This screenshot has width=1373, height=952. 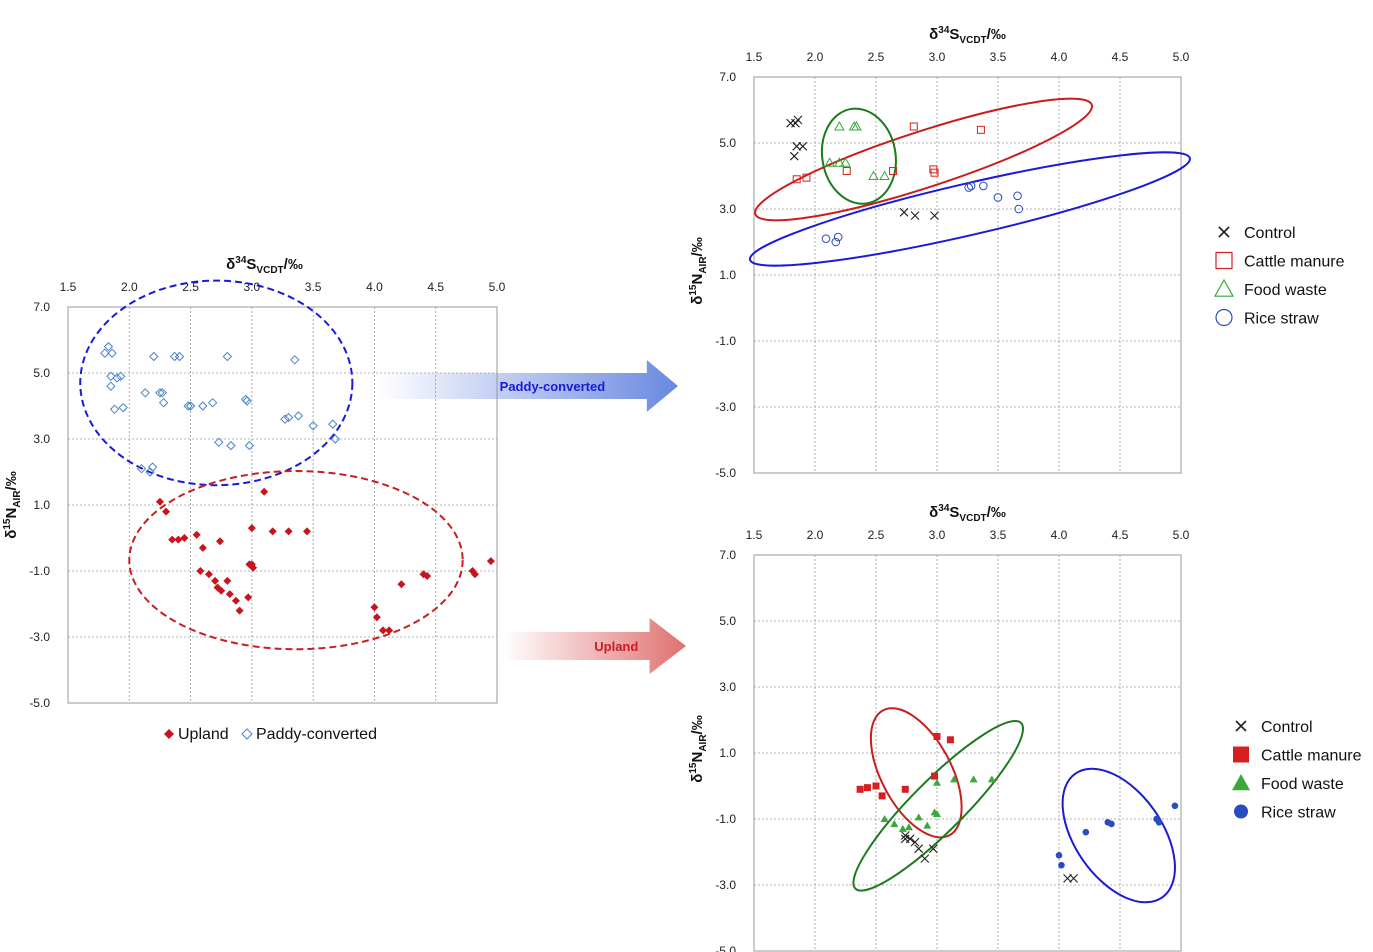 I want to click on series-cattle-manure, so click(x=888, y=153).